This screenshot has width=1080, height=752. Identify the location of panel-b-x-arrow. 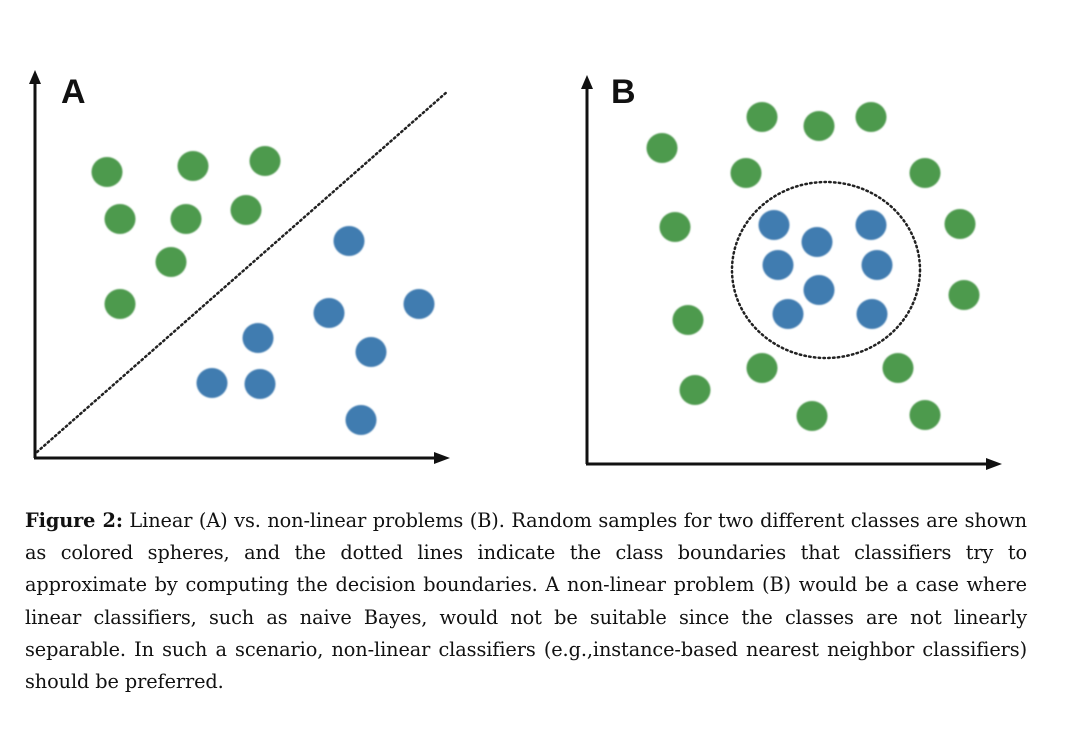
(994, 464).